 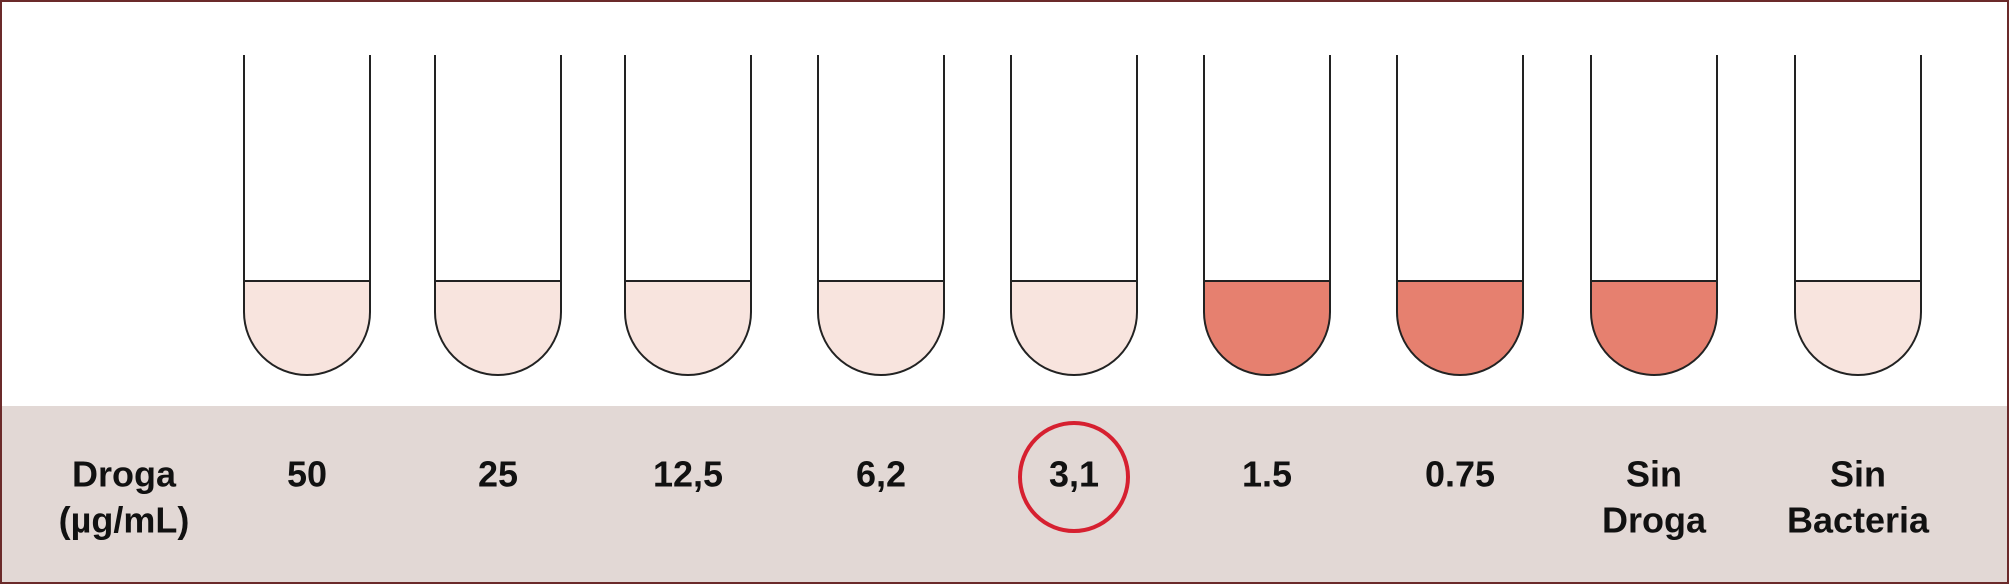 What do you see at coordinates (124, 474) in the screenshot?
I see `row-label: Droga` at bounding box center [124, 474].